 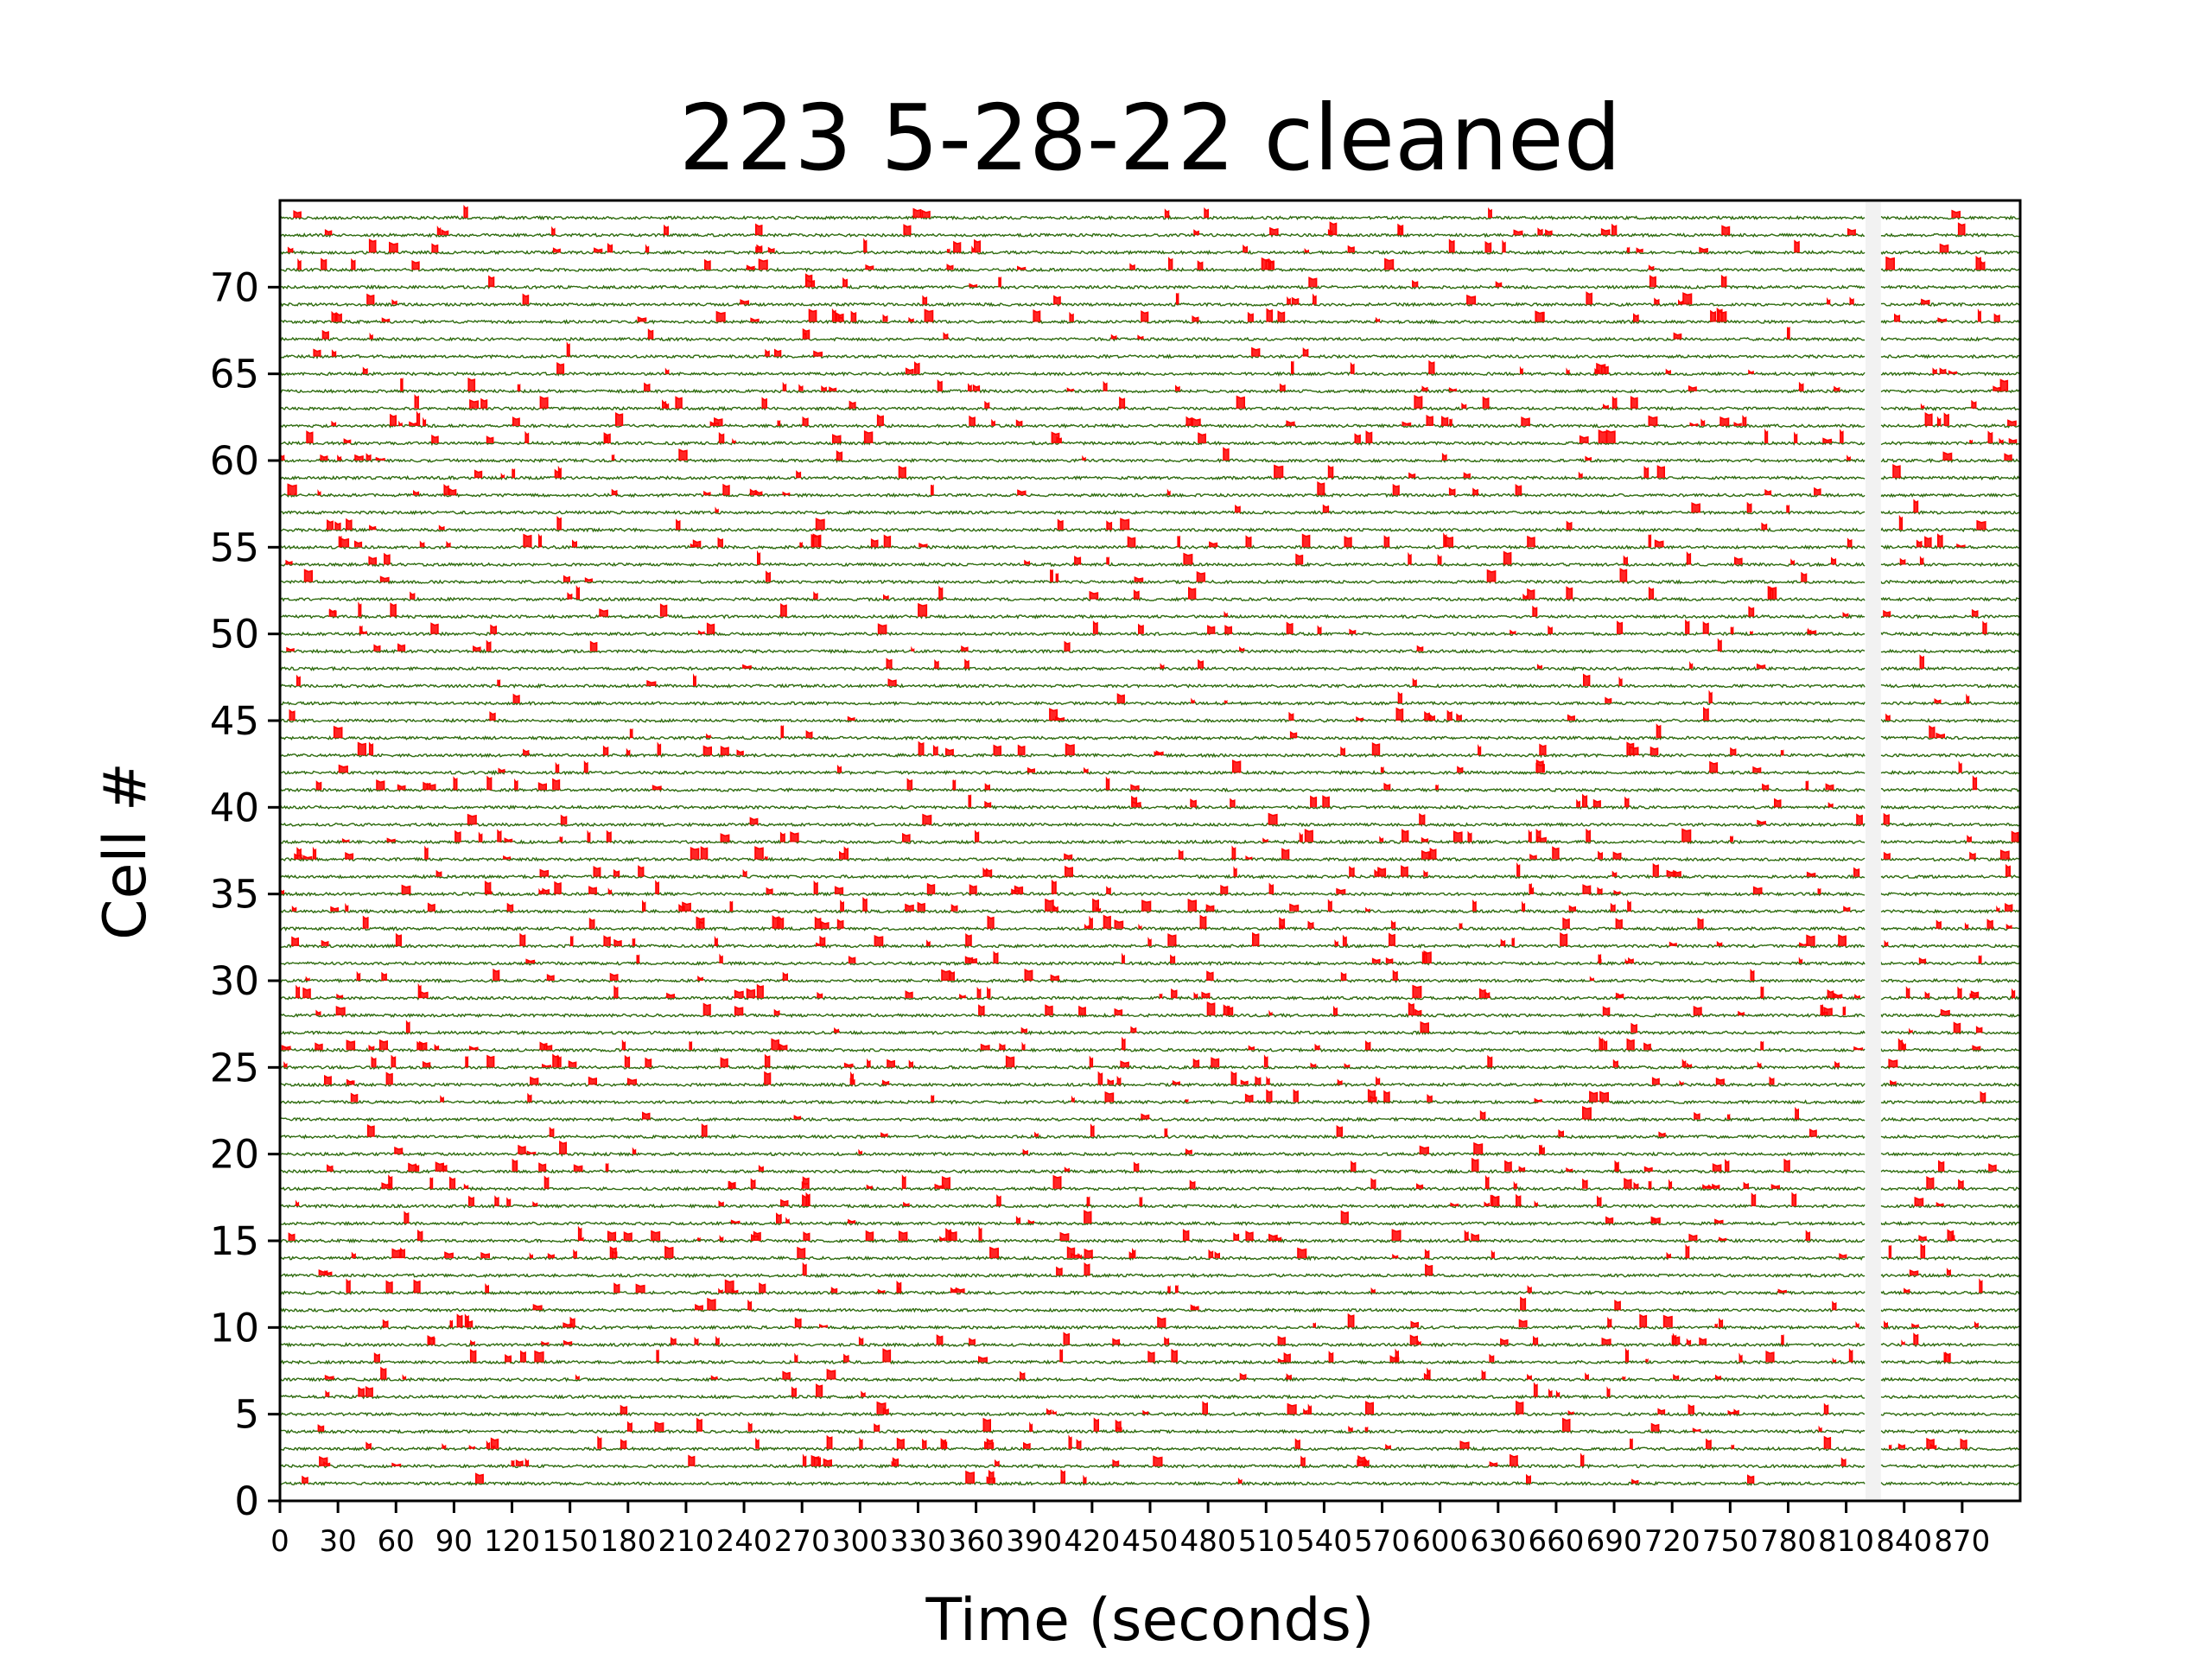 I want to click on x-tick-label: 90, so click(x=454, y=1541).